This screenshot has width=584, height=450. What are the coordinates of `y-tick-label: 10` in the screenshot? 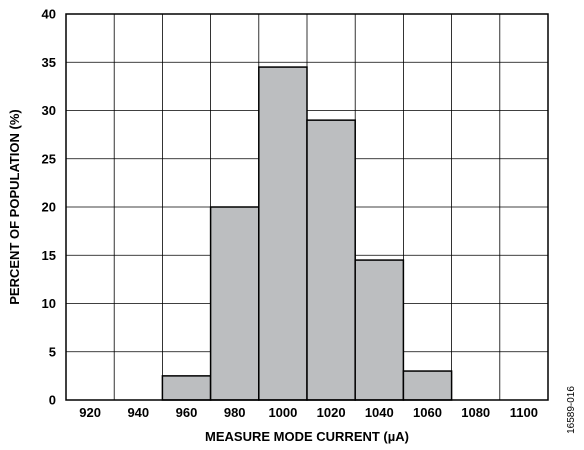 It's located at (49, 303).